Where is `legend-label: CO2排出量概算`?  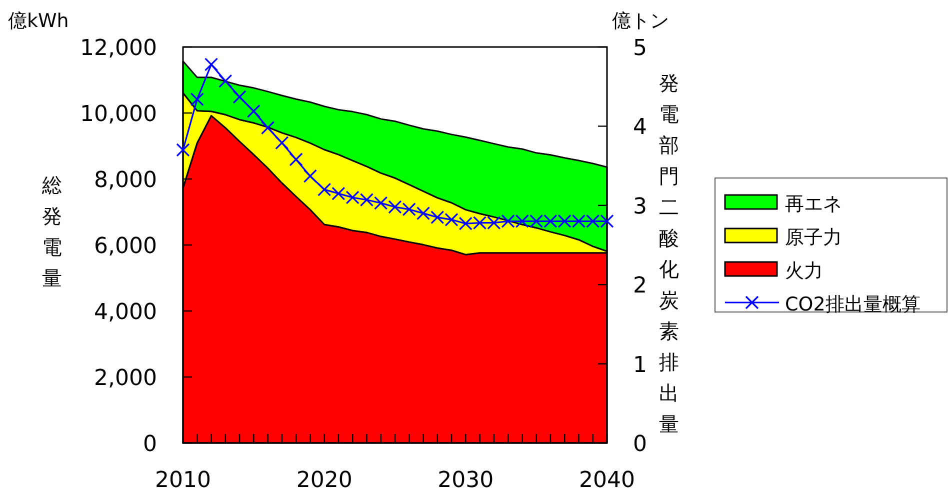 legend-label: CO2排出量概算 is located at coordinates (852, 305).